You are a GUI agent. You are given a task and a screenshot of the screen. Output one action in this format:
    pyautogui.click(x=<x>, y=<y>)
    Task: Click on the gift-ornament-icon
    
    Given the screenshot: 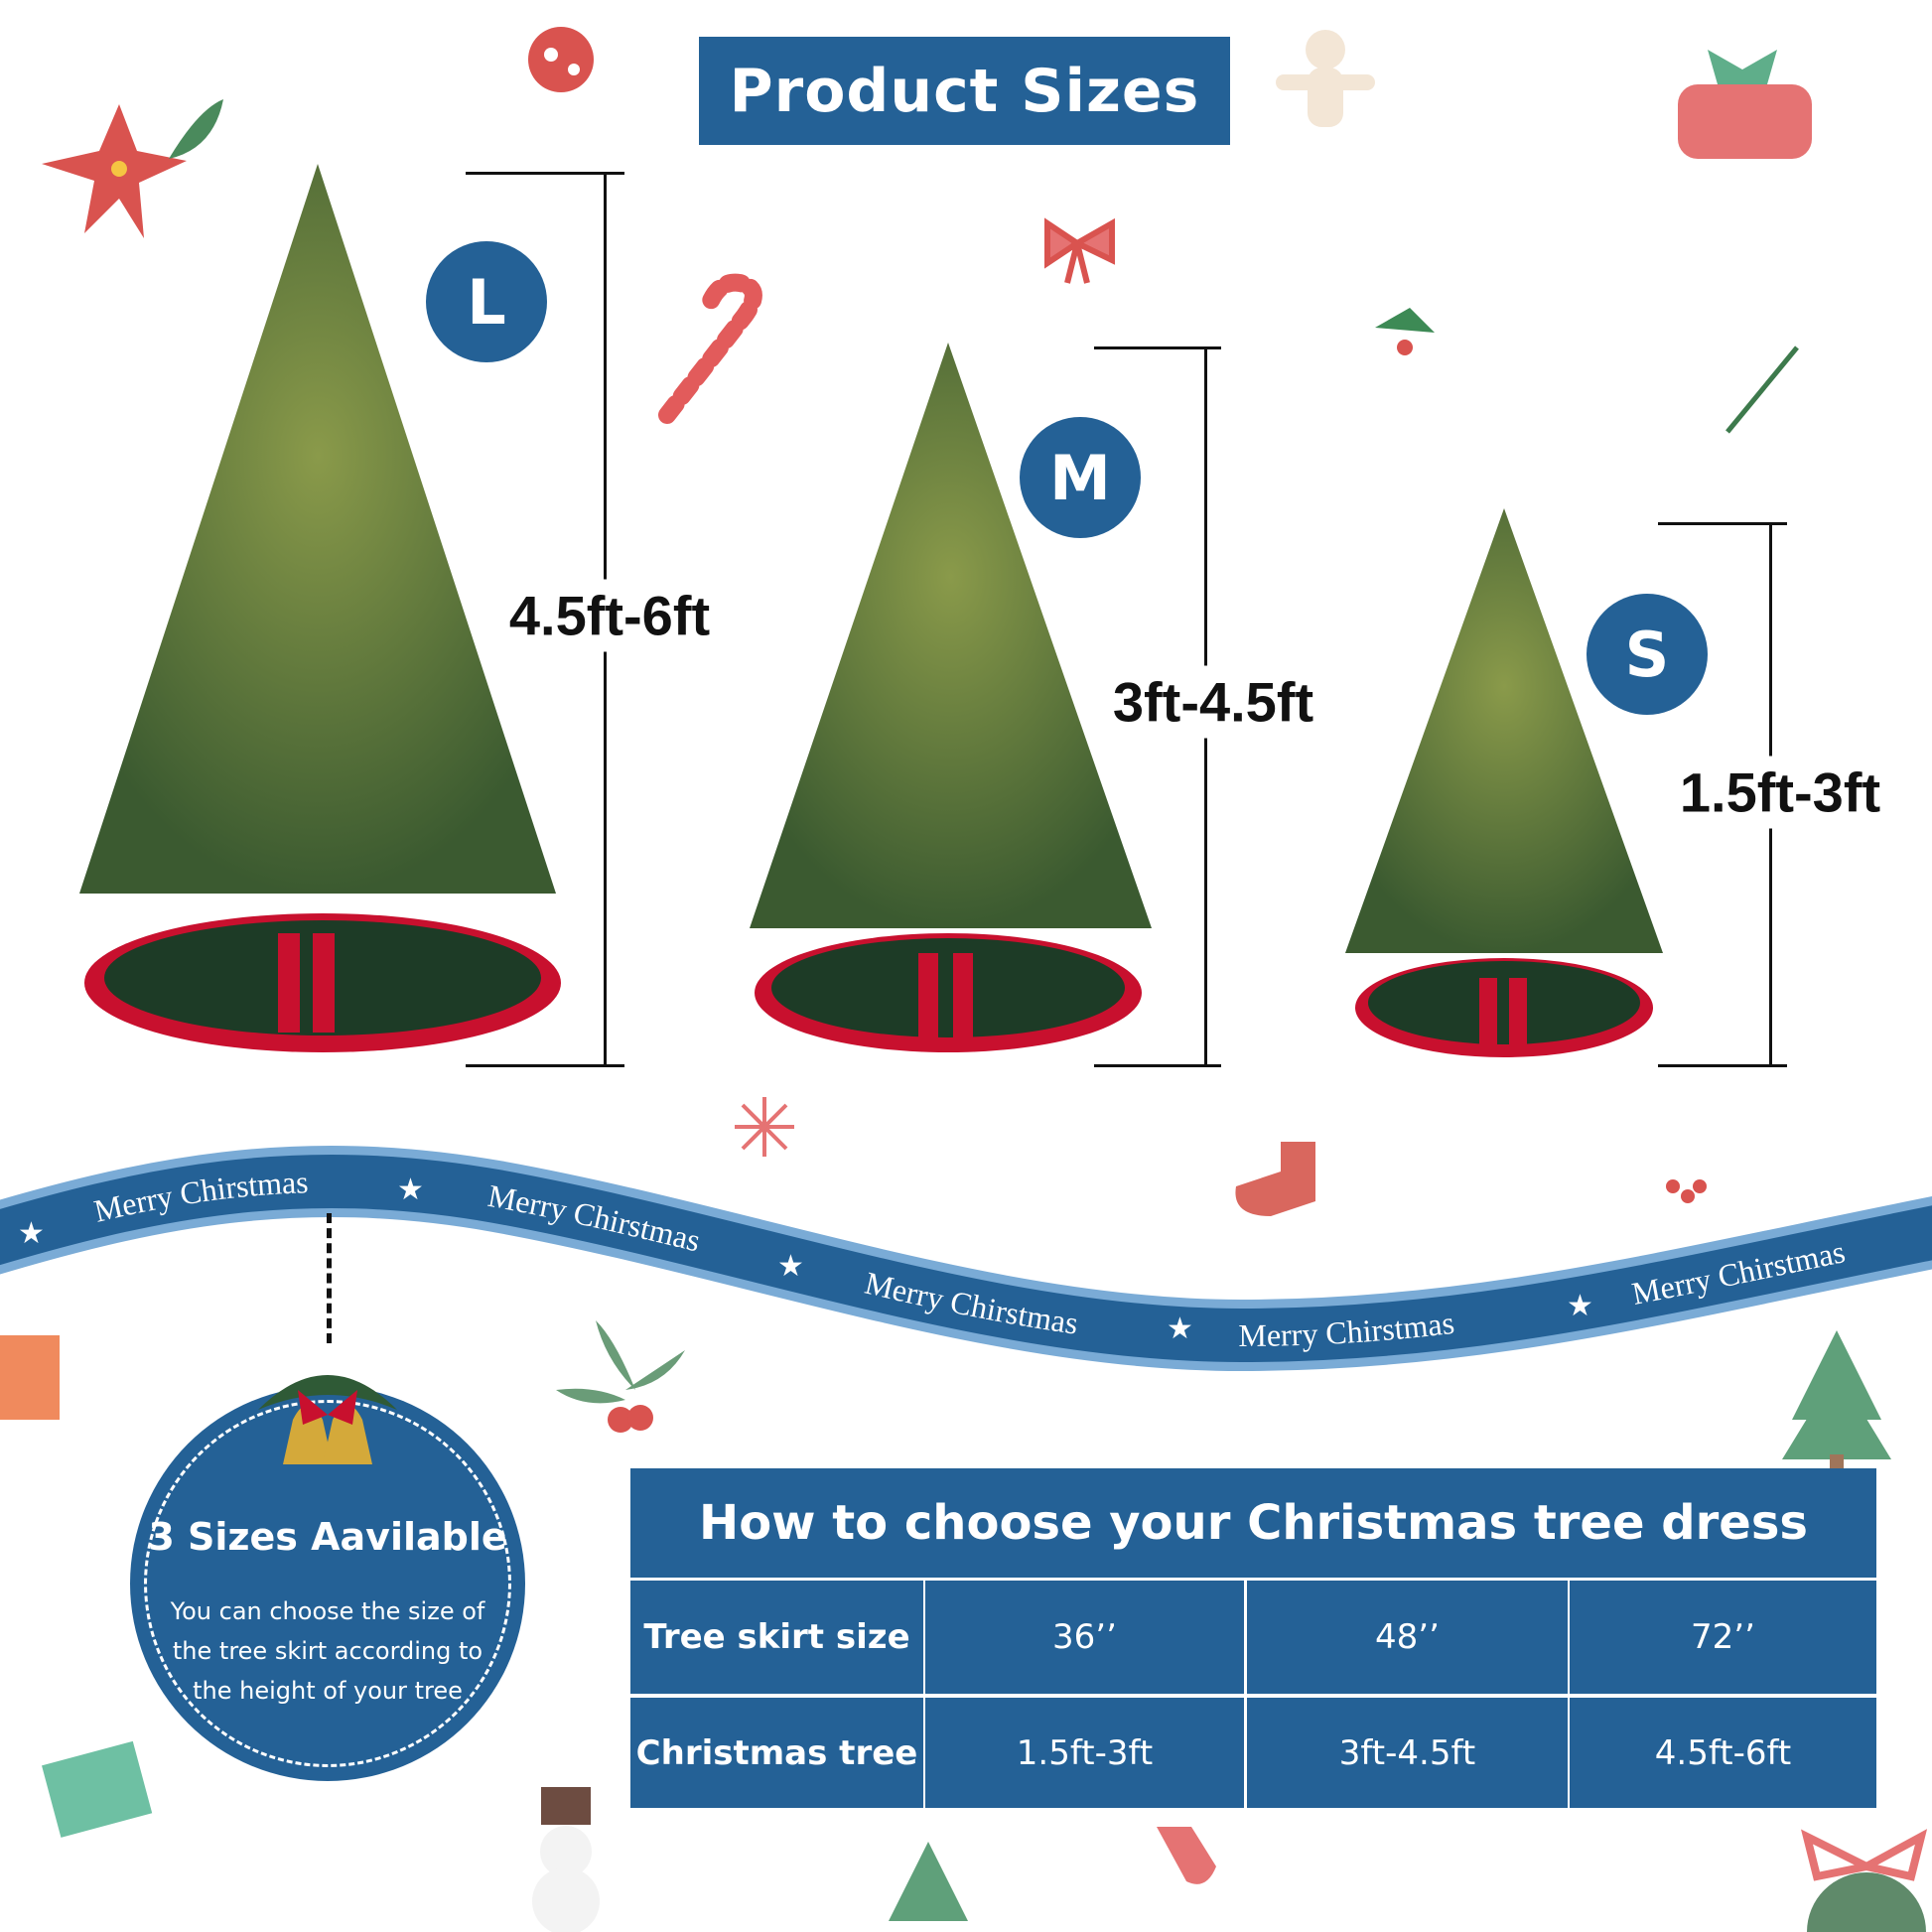 What is the action you would take?
    pyautogui.click(x=1745, y=104)
    